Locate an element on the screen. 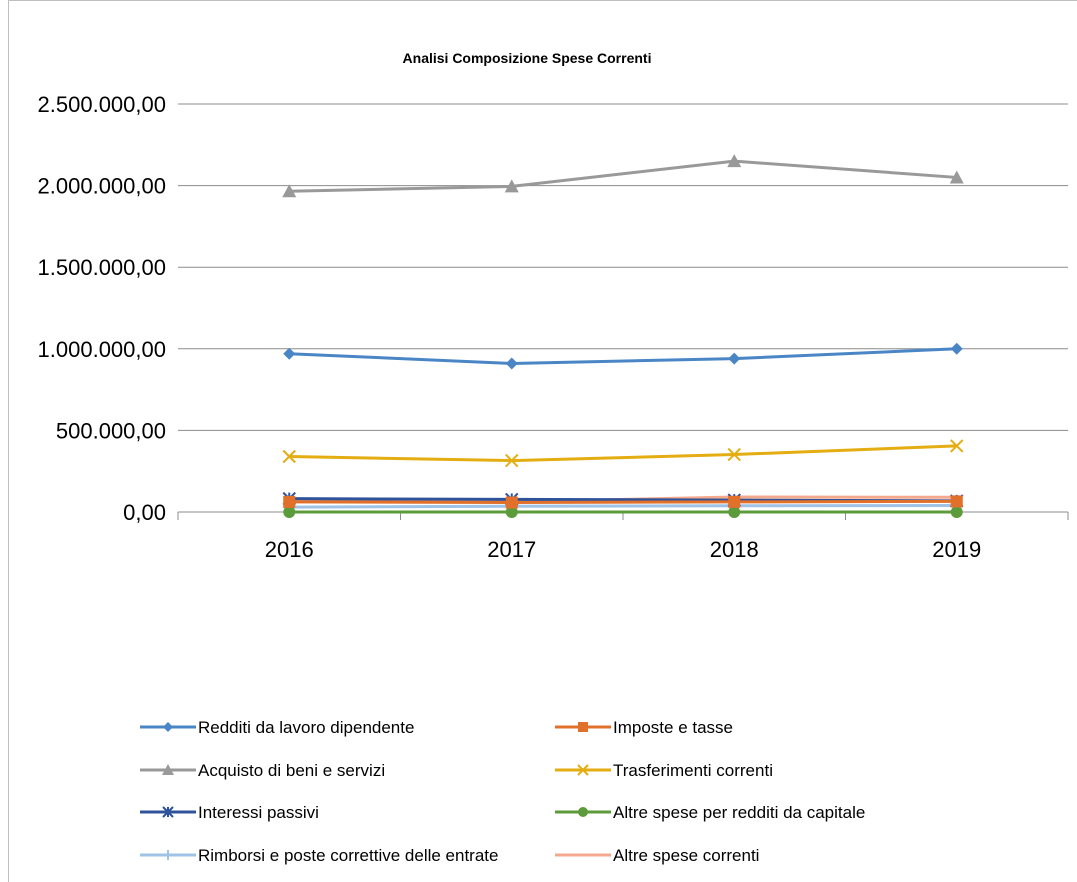 This screenshot has height=882, width=1077. legend-item: Trasferimenti correnti is located at coordinates (664, 770).